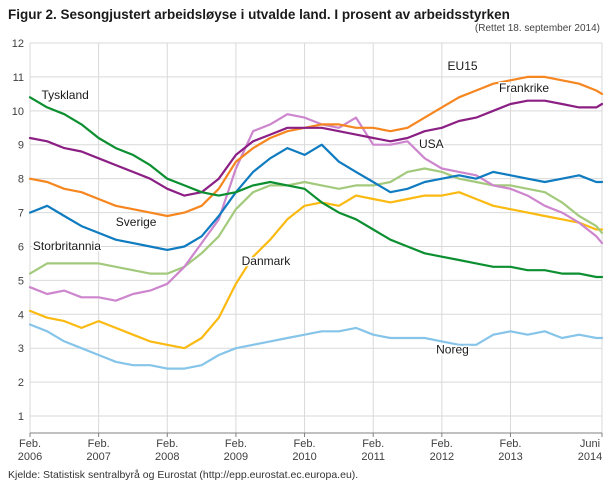 The width and height of the screenshot is (610, 488). Describe the element at coordinates (304, 457) in the screenshot. I see `x-tick-label: 2010` at that location.